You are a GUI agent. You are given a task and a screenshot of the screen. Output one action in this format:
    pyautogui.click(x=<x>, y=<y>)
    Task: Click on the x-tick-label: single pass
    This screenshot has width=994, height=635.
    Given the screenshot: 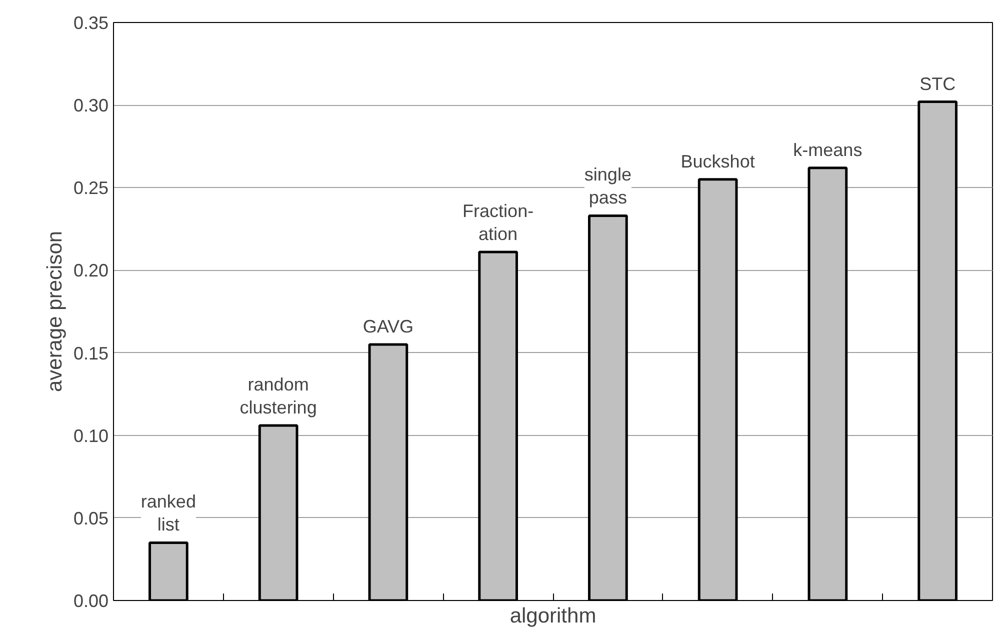 What is the action you would take?
    pyautogui.click(x=608, y=186)
    